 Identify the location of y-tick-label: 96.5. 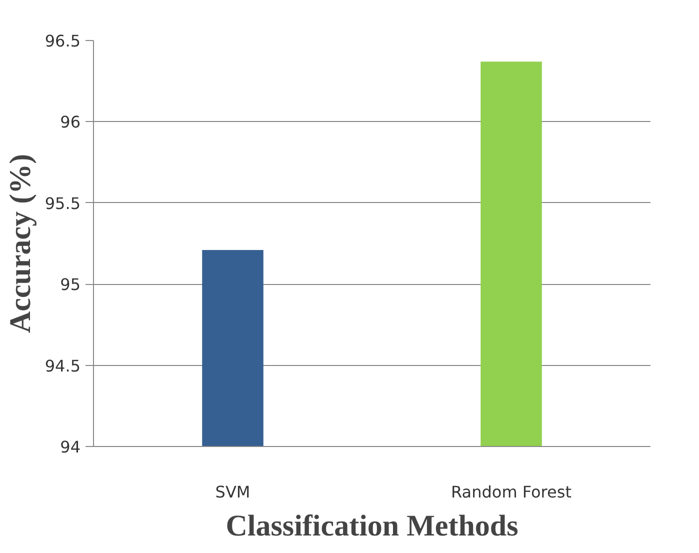
(62, 41).